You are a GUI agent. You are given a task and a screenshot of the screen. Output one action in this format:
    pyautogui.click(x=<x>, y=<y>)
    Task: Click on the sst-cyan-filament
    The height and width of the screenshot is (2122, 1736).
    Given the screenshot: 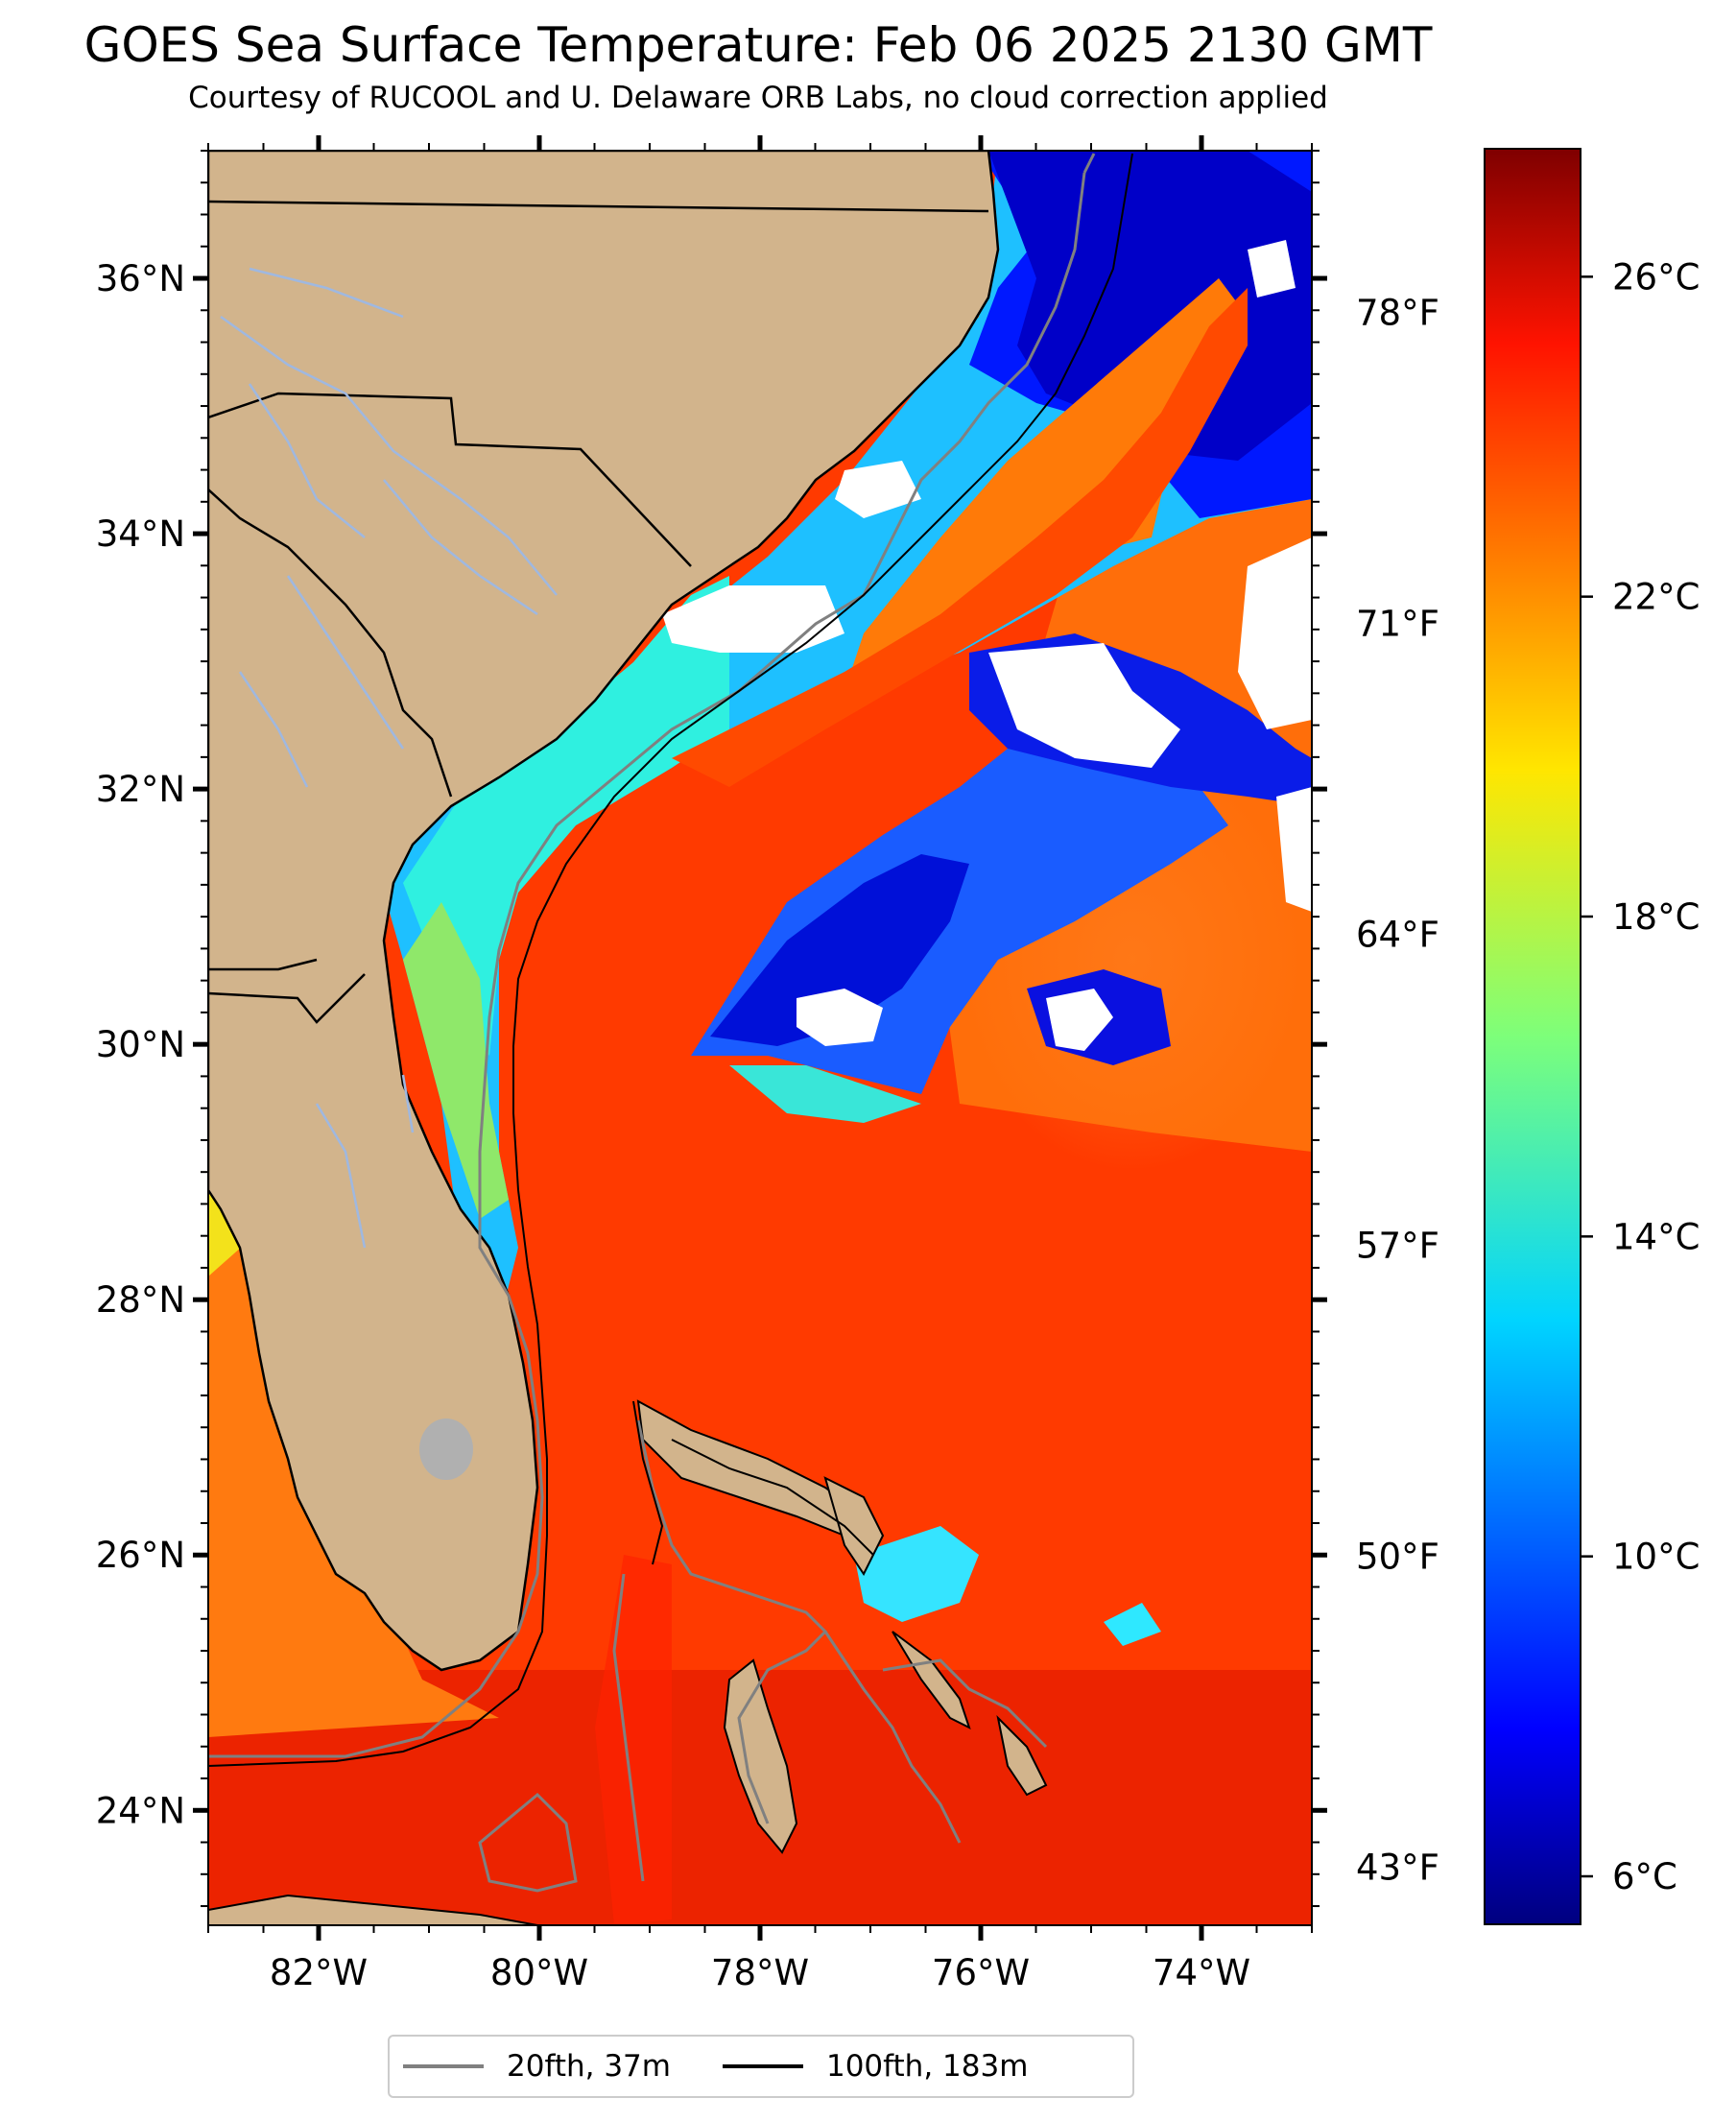 What is the action you would take?
    pyautogui.click(x=825, y=1094)
    